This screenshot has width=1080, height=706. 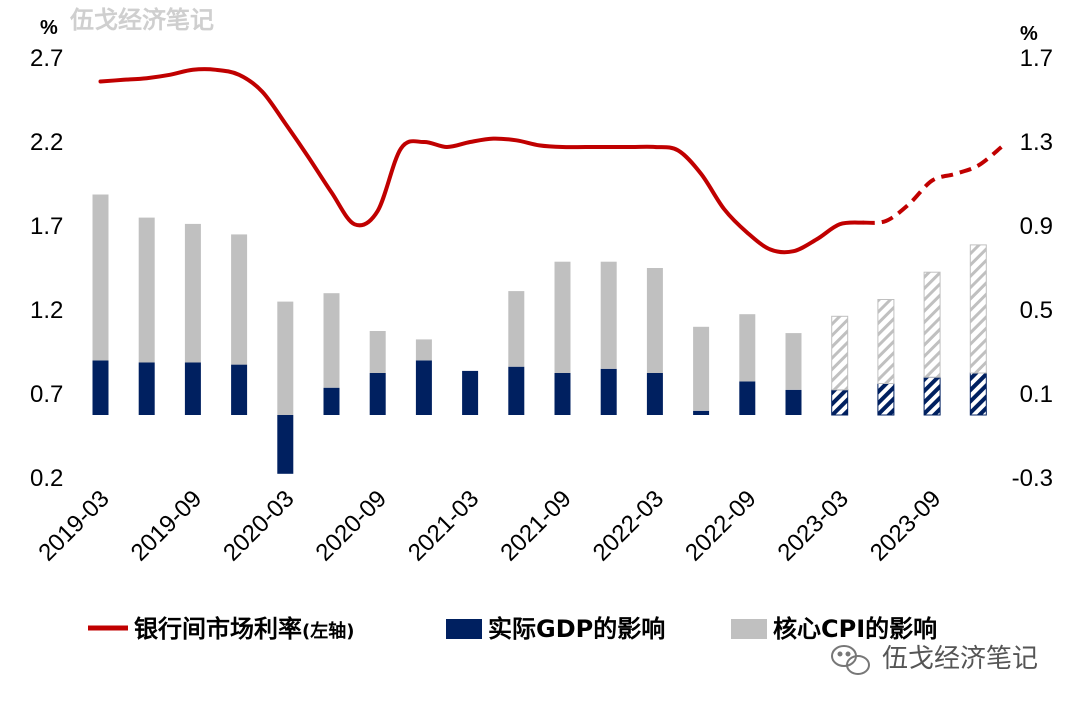 I want to click on right-tick-label: 0.9, so click(x=1036, y=226).